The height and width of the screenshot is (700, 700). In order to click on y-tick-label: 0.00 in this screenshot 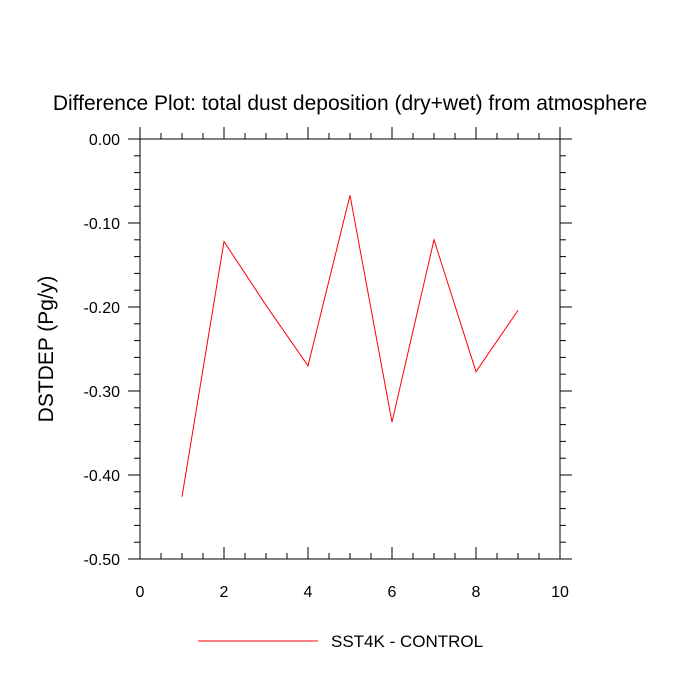, I will do `click(104, 140)`.